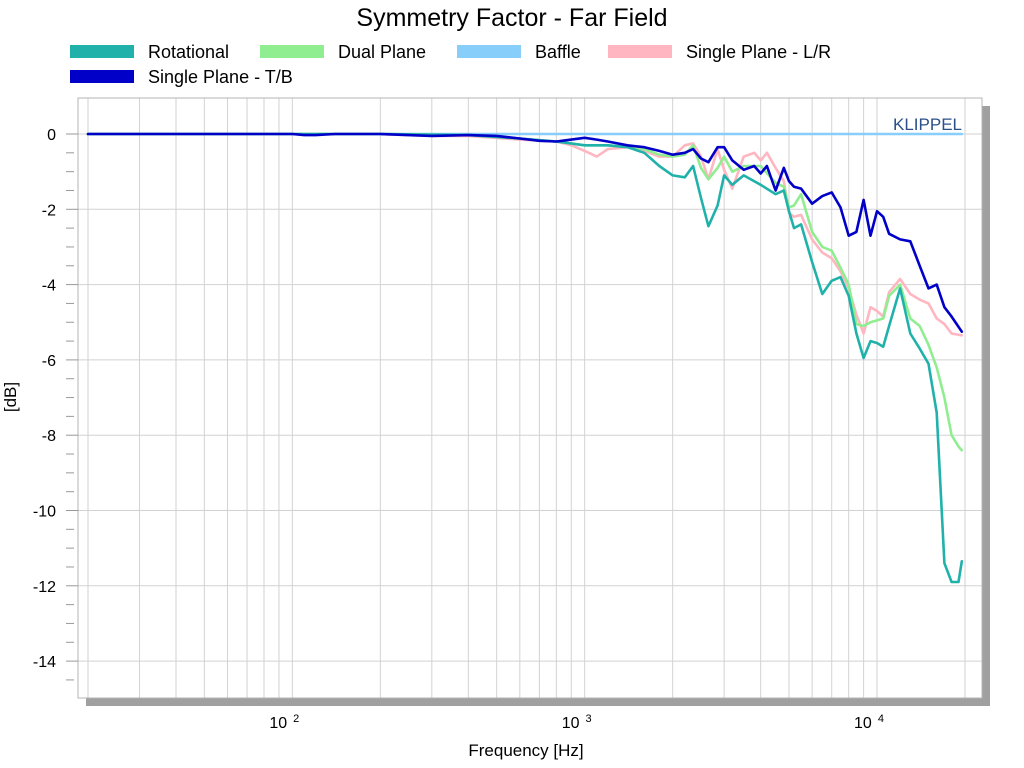 This screenshot has height=768, width=1024. What do you see at coordinates (49, 436) in the screenshot?
I see `y-tick-label: -8` at bounding box center [49, 436].